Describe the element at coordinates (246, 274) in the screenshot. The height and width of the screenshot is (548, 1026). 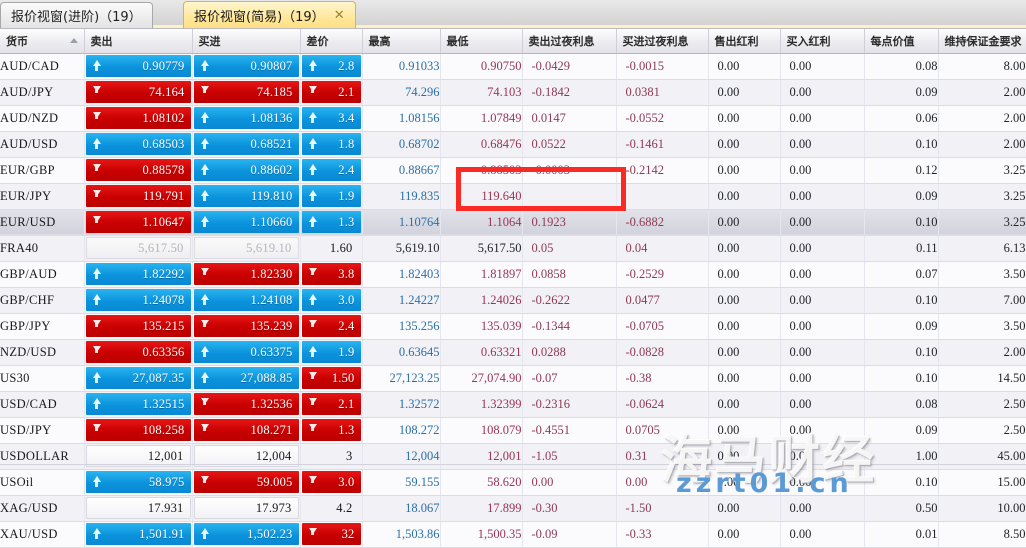
I see `buy-cell: 1.82330` at that location.